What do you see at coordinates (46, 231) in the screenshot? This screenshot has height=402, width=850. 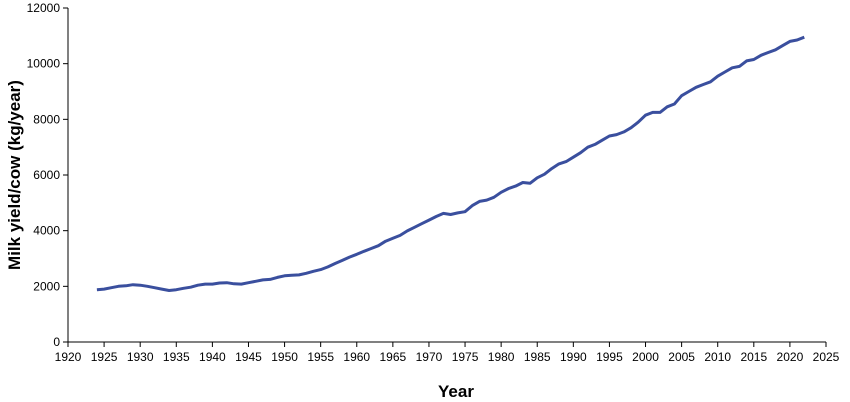 I see `y-tick-label: 4000` at bounding box center [46, 231].